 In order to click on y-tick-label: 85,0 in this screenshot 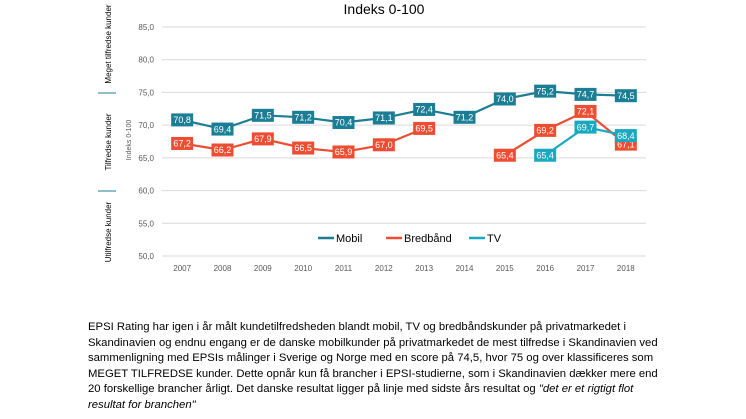, I will do `click(146, 27)`.